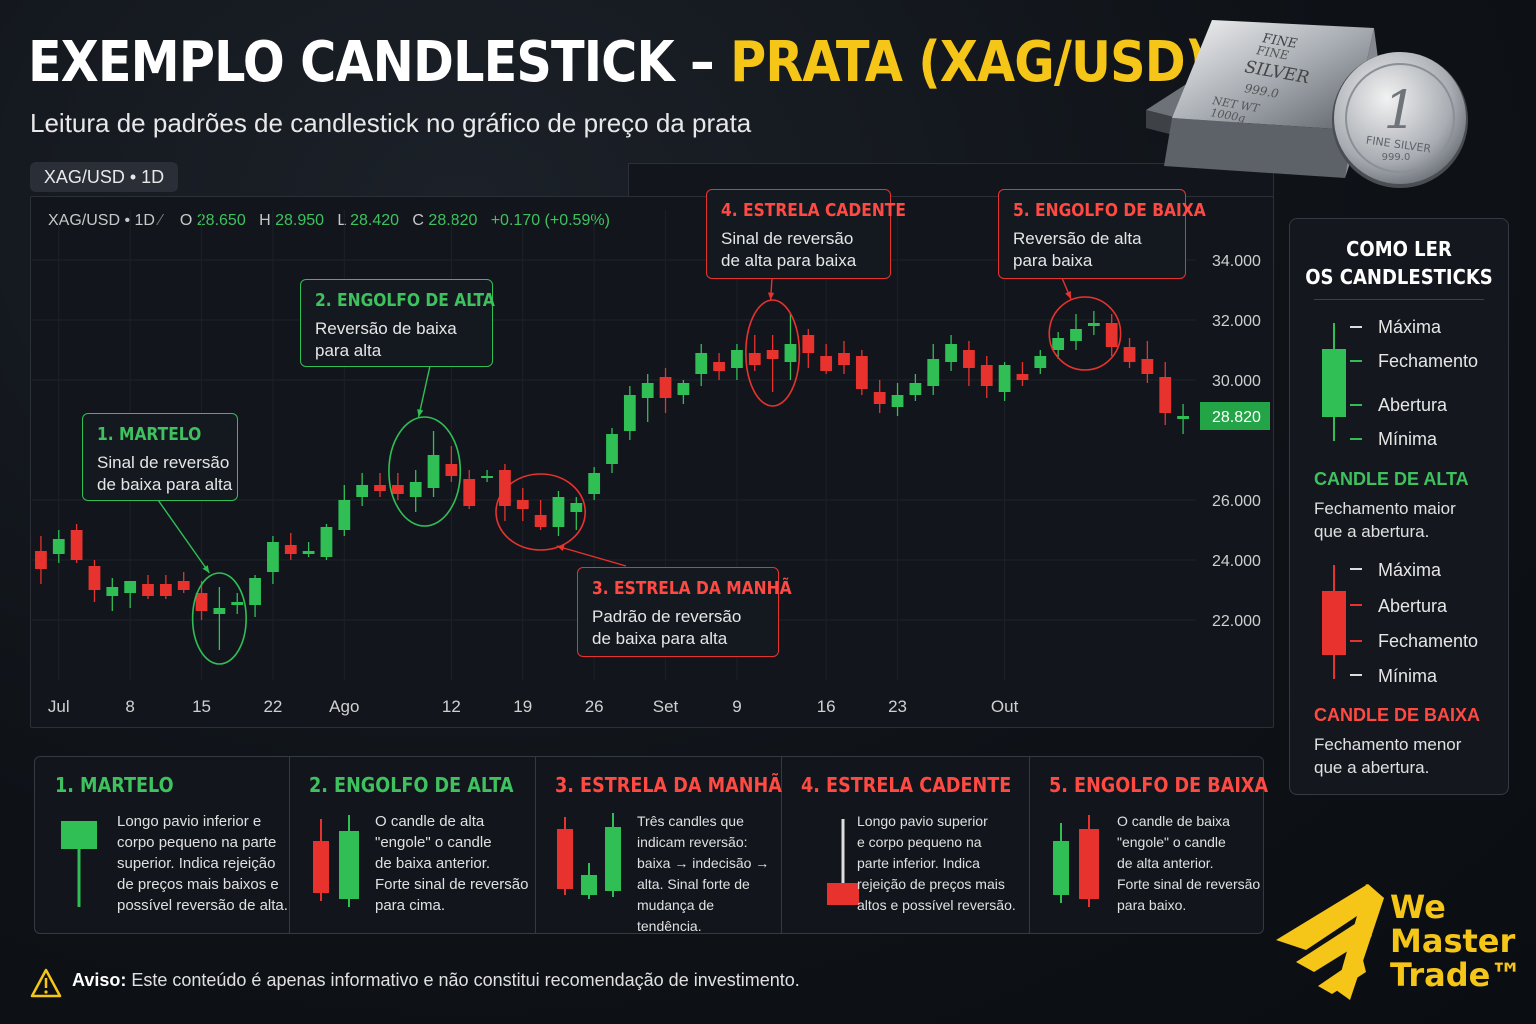  I want to click on ohlc-high: 28.950, so click(300, 220).